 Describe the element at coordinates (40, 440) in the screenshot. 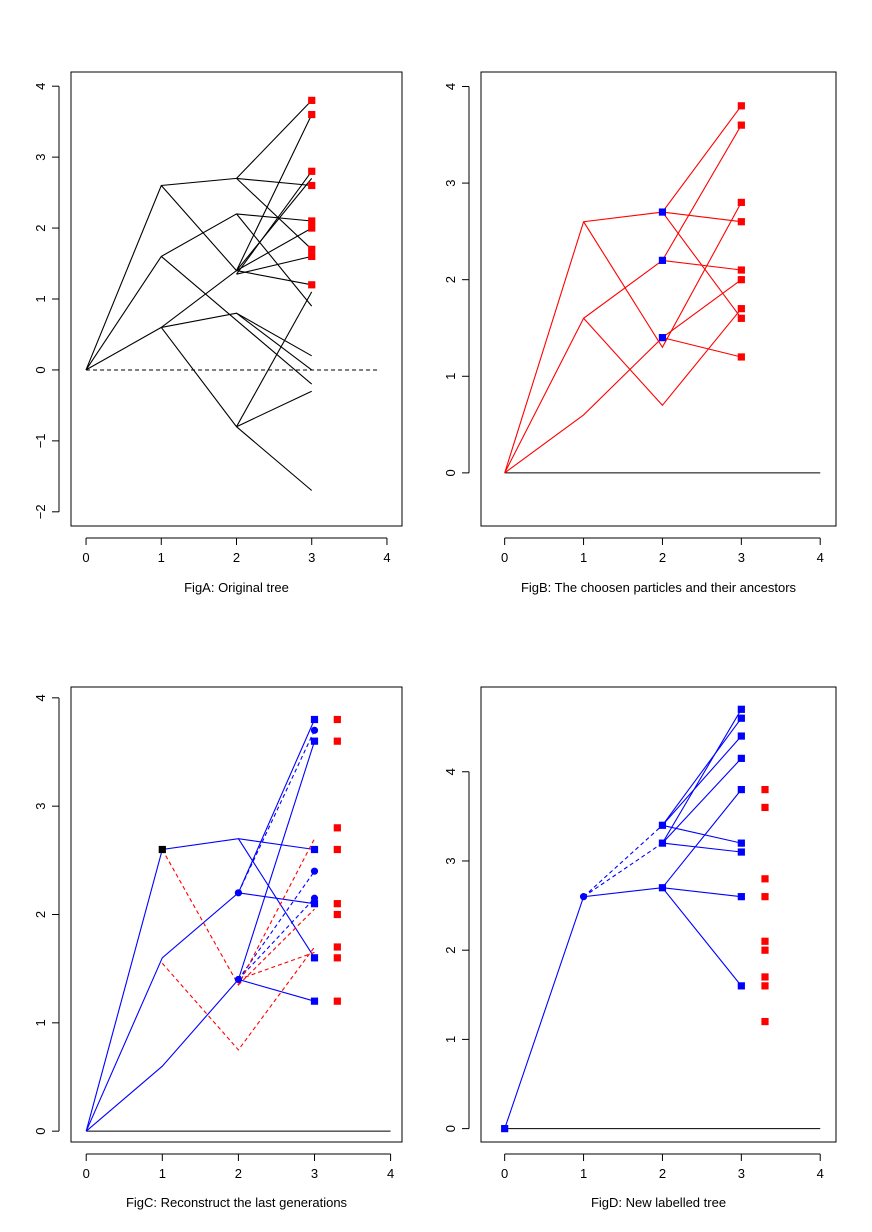

I see `y-tick-label: −1` at that location.